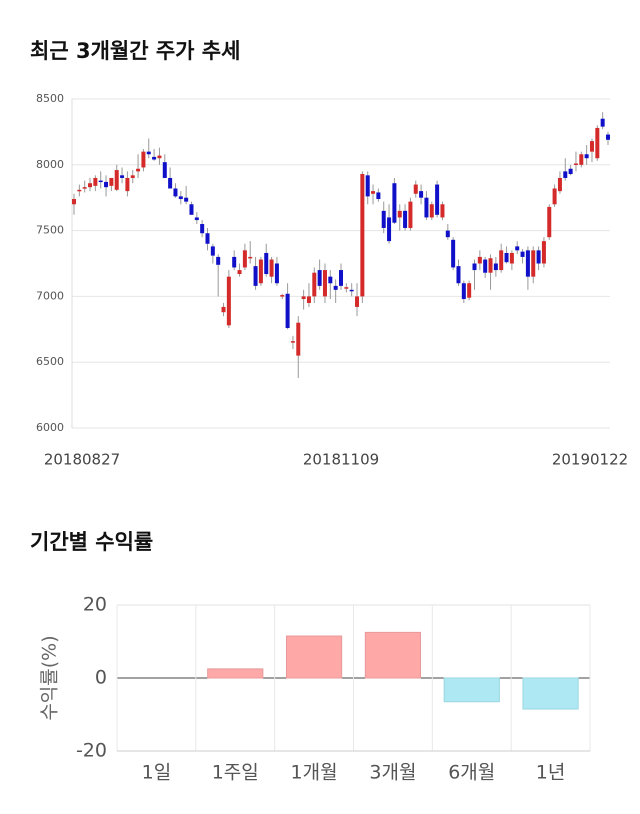 This screenshot has width=640, height=814. What do you see at coordinates (50, 164) in the screenshot?
I see `y-tick-label: 8000` at bounding box center [50, 164].